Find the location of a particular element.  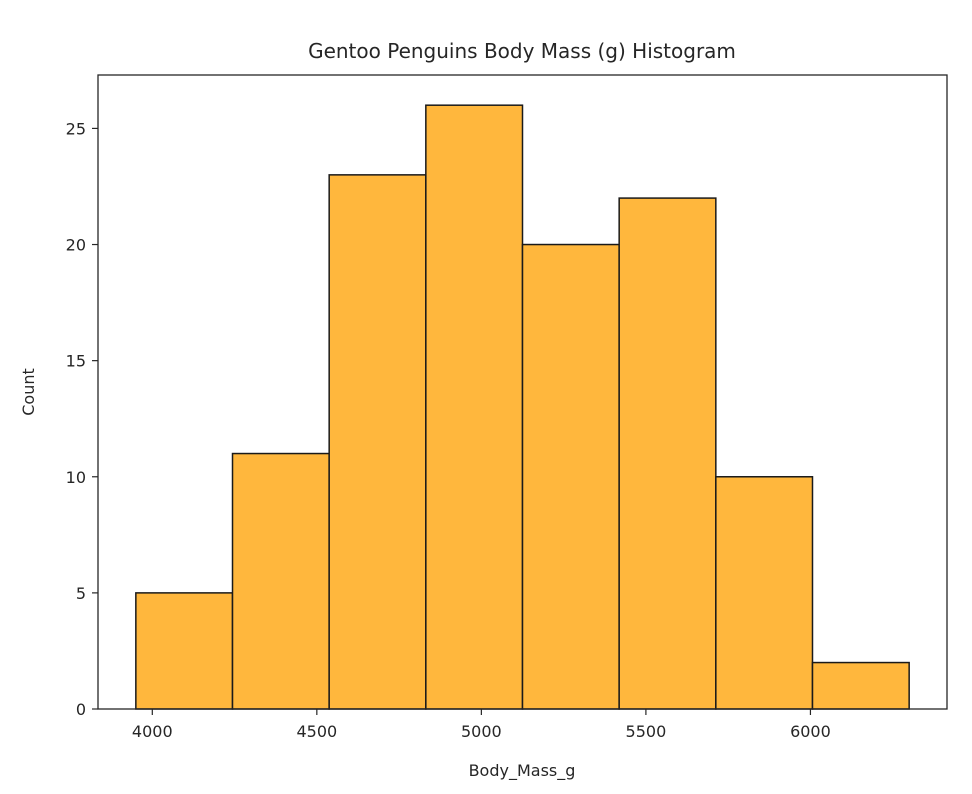

x-tick-label: 6000 is located at coordinates (810, 731).